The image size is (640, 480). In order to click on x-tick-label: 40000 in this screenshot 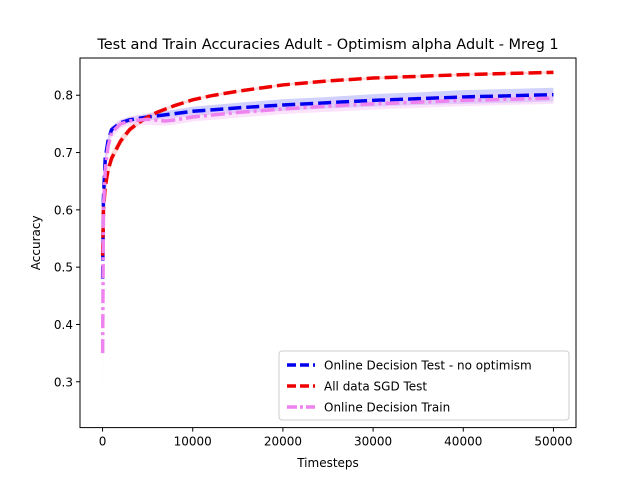, I will do `click(463, 442)`.